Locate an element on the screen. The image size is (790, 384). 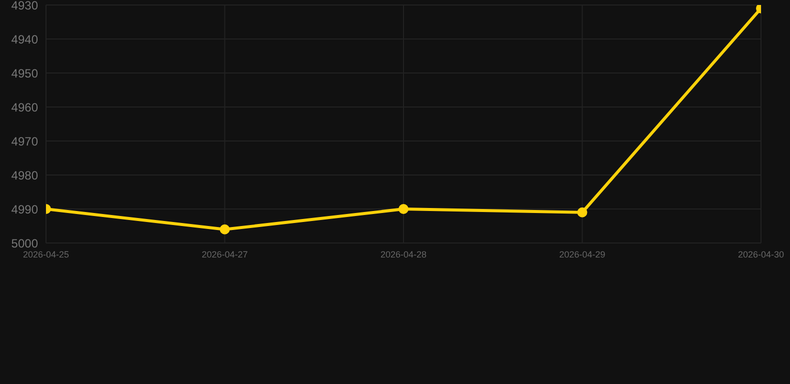
y-tick-label: 4990 is located at coordinates (24, 209).